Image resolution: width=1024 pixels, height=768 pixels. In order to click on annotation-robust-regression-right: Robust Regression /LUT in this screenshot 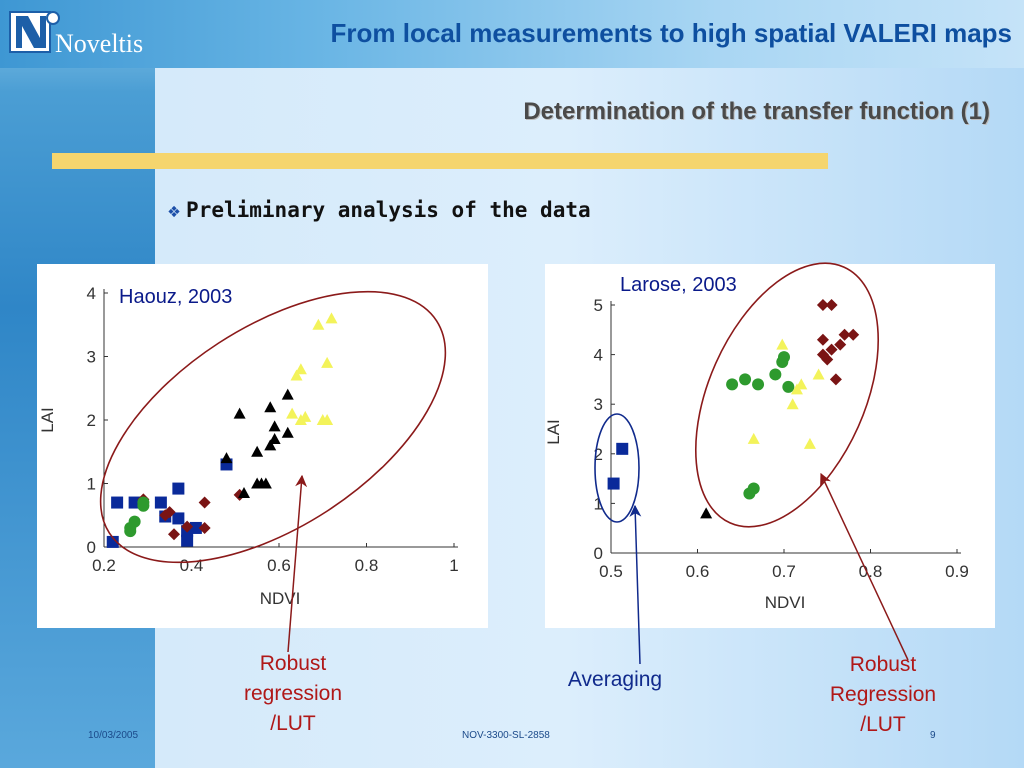, I will do `click(883, 695)`.